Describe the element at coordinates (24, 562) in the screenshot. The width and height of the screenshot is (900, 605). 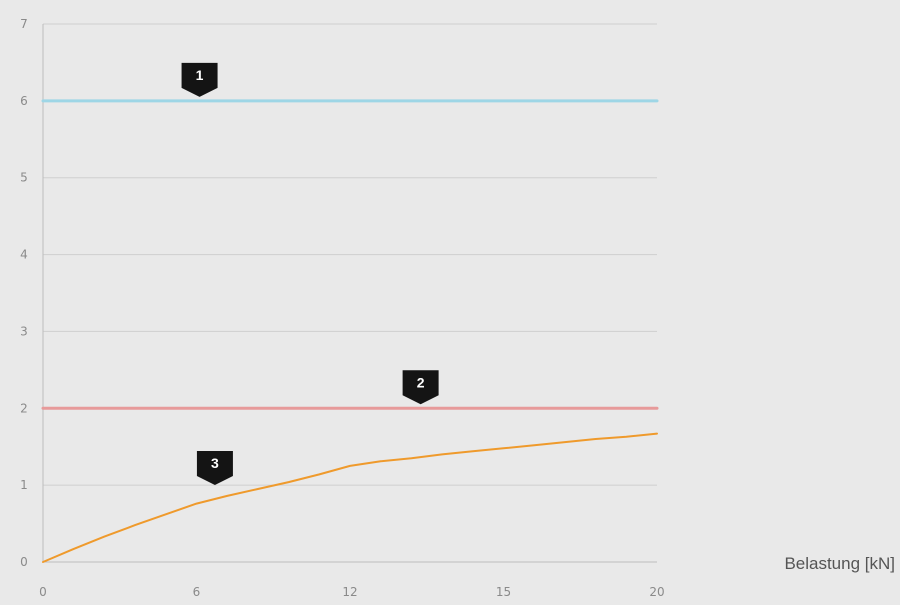
I see `y-tick-label: 0` at that location.